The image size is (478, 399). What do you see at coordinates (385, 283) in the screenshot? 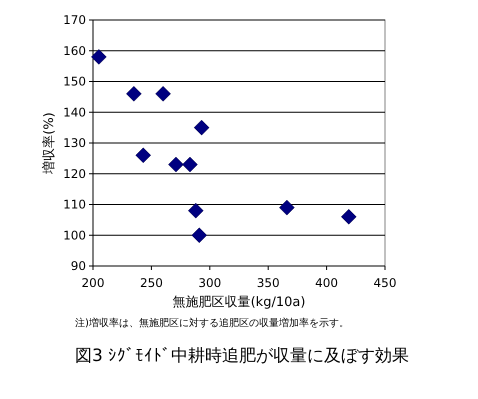
I see `x-tick-label: 450` at bounding box center [385, 283].